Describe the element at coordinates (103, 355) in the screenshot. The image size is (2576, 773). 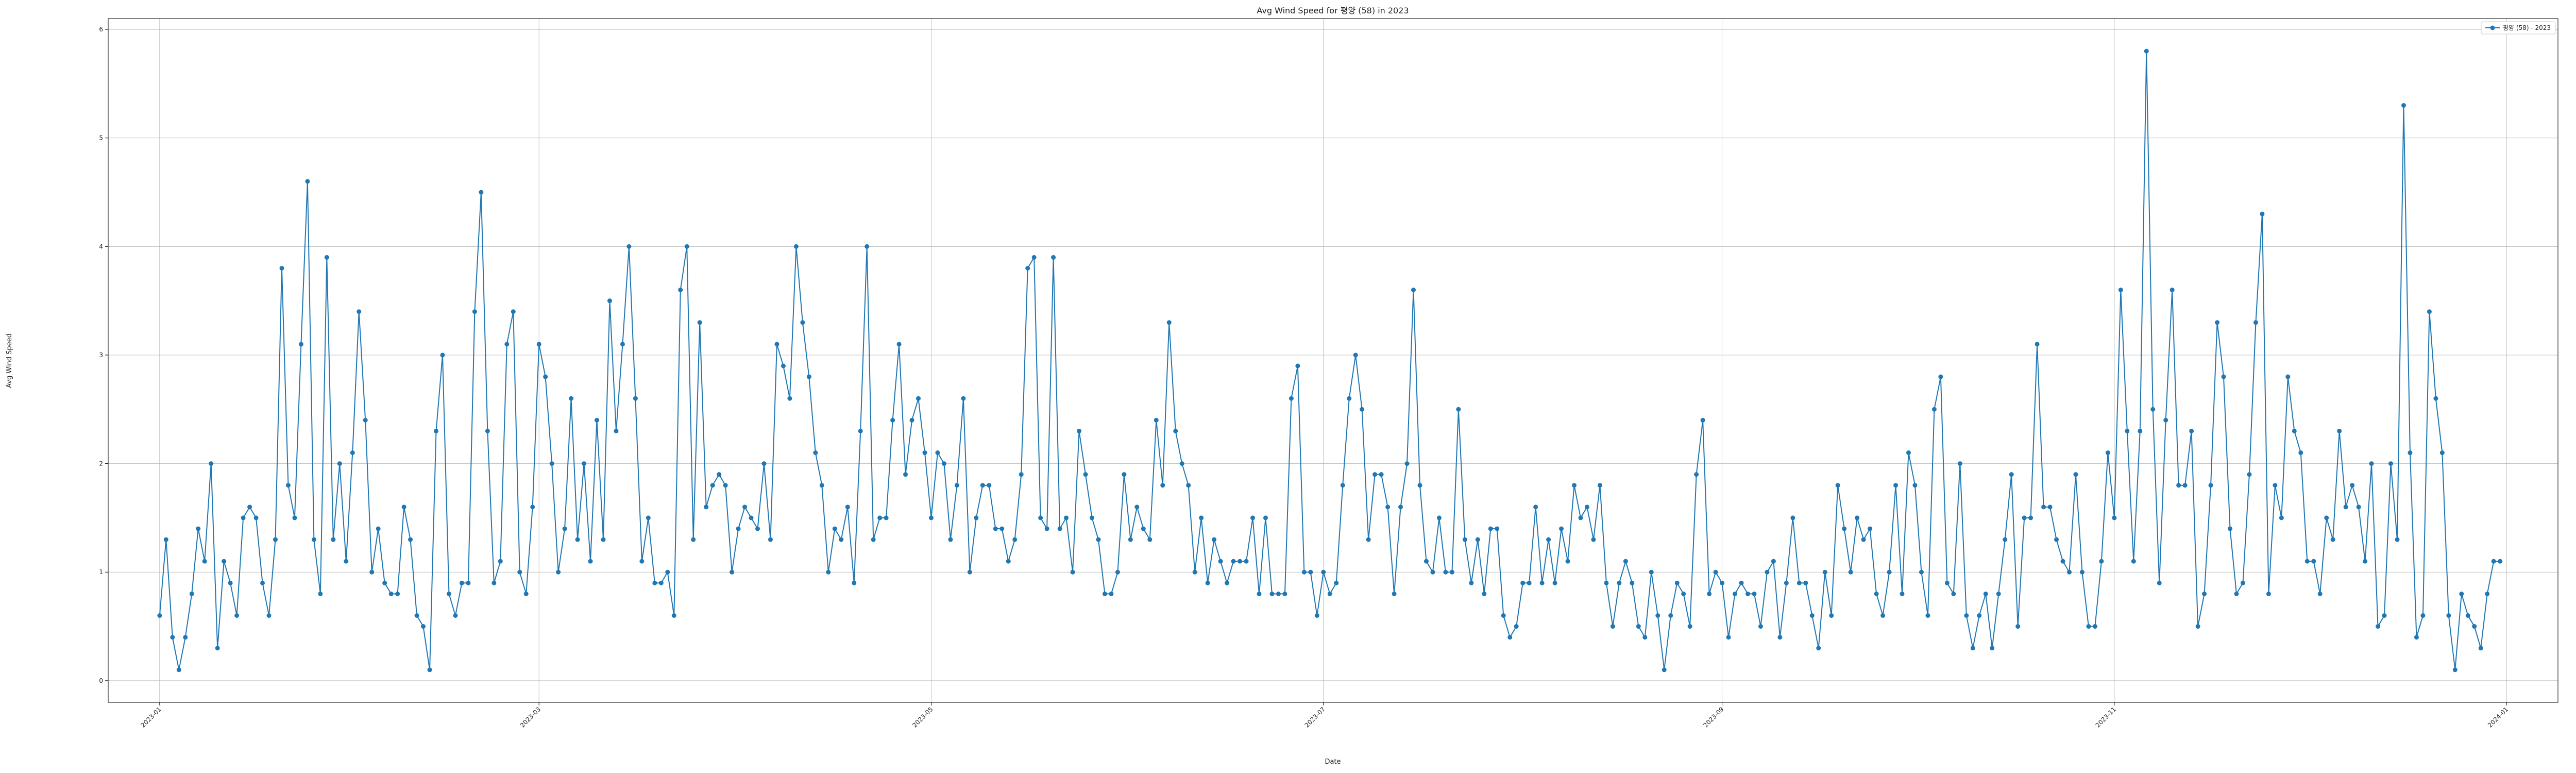
I see `y-axis: 0 1 2 3 4 5 6` at that location.